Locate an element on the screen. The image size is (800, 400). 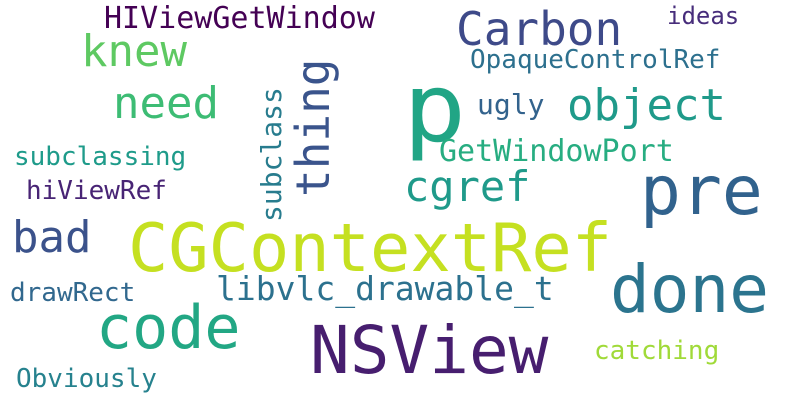
word-bad: bad is located at coordinates (52, 237).